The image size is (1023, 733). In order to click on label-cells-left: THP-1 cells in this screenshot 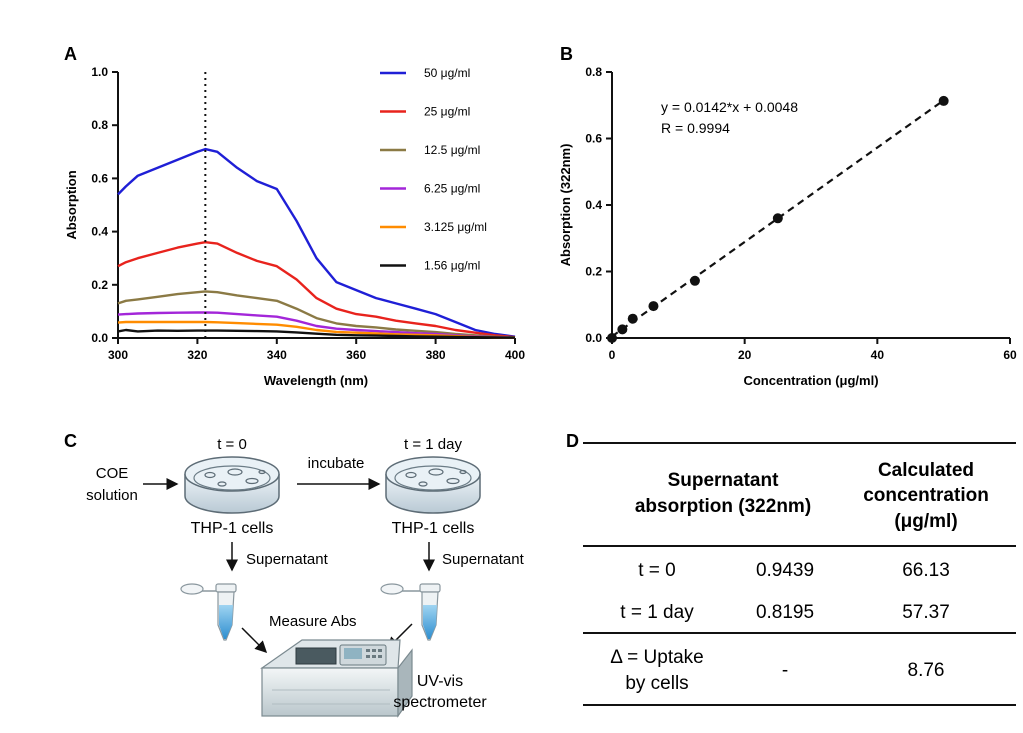, I will do `click(232, 528)`.